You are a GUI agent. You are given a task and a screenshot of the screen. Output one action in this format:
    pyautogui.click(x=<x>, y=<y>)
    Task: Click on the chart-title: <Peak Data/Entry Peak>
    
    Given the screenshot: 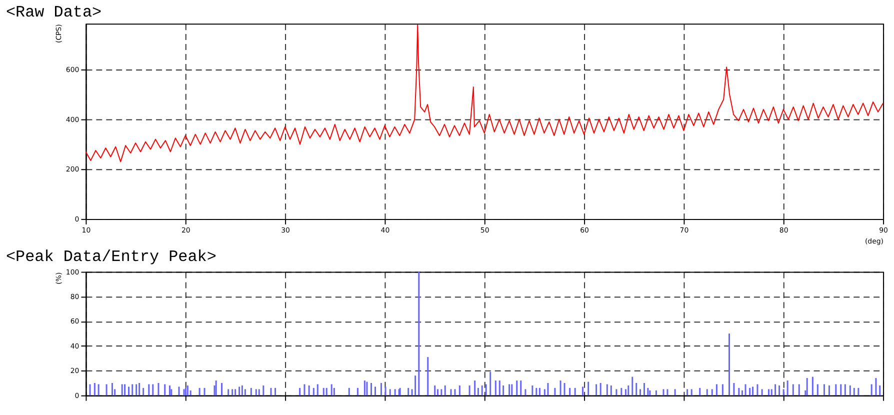 What is the action you would take?
    pyautogui.click(x=111, y=257)
    